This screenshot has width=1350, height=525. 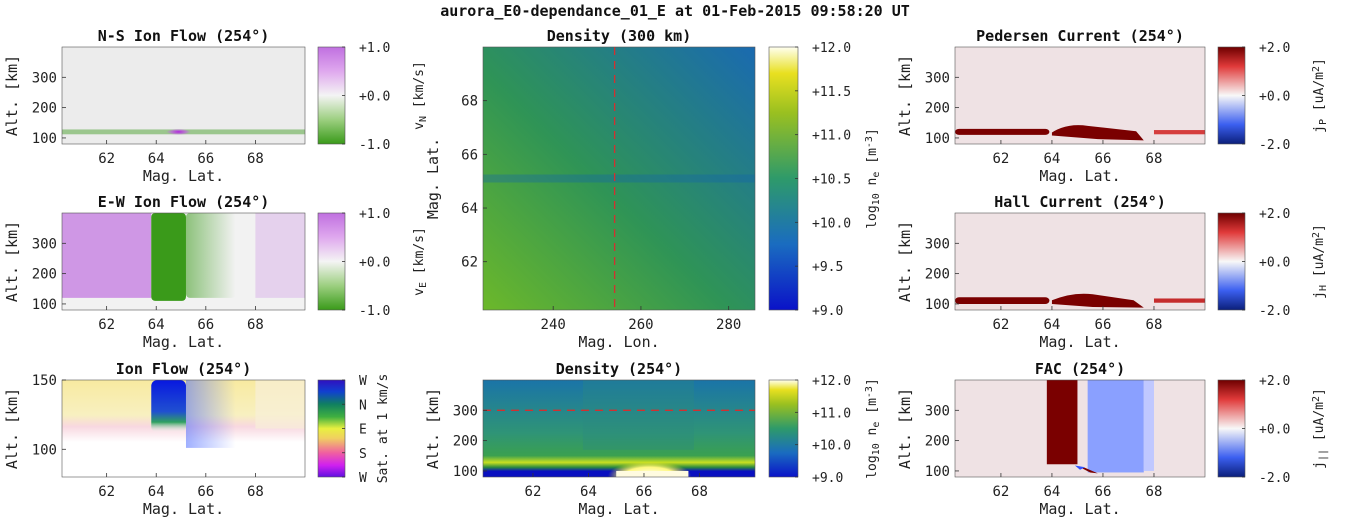 I want to click on x-tick-label: 64, so click(x=1052, y=325).